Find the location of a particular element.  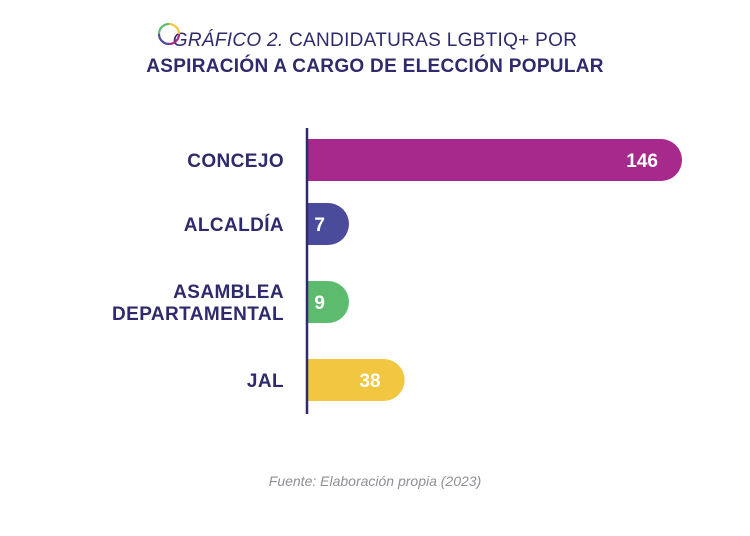

title-prefix: GRÁFICO 2. is located at coordinates (228, 40).